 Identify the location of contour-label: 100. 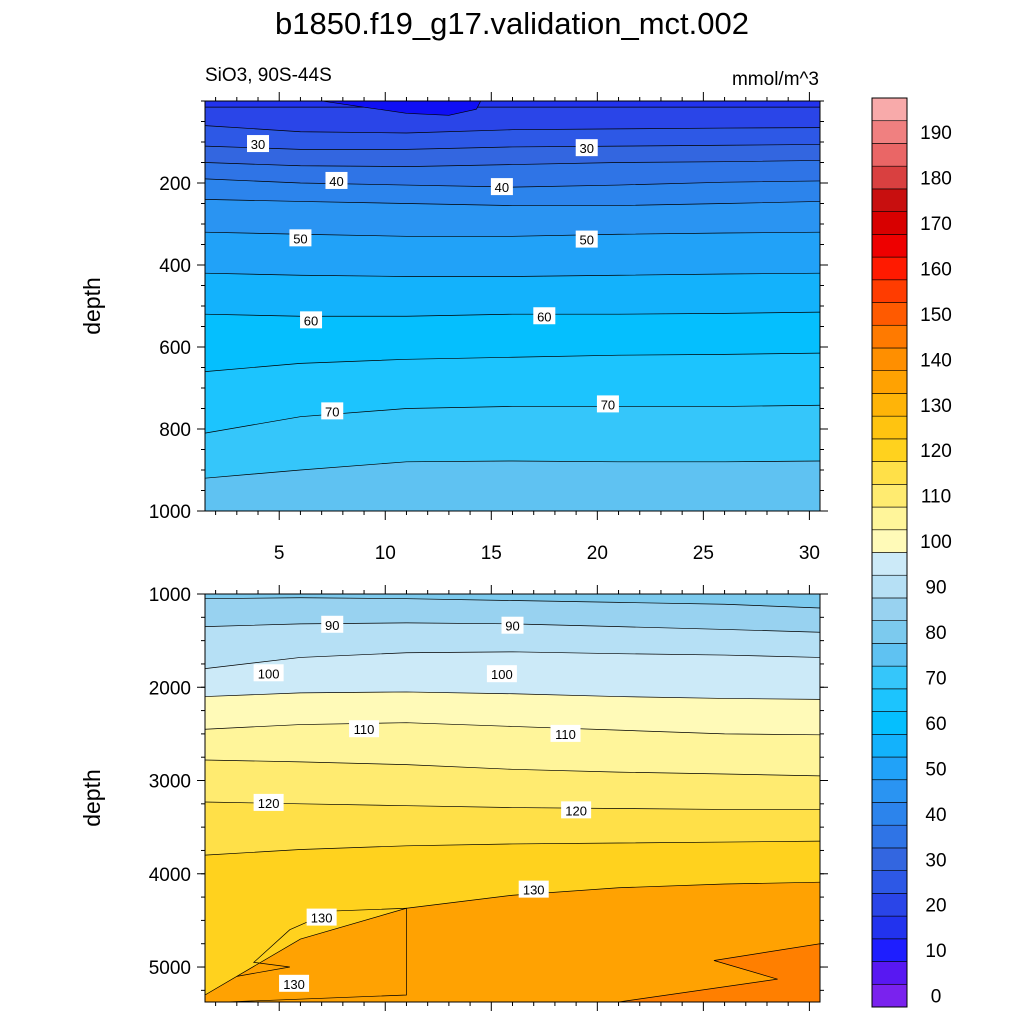
(268, 673).